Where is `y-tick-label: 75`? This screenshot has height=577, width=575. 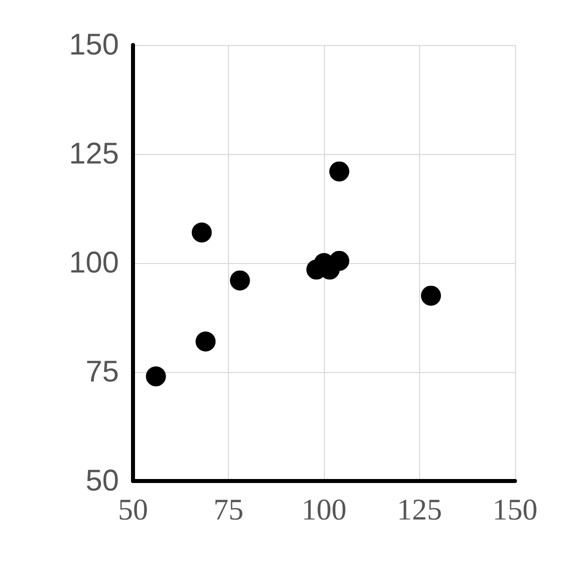
y-tick-label: 75 is located at coordinates (102, 372).